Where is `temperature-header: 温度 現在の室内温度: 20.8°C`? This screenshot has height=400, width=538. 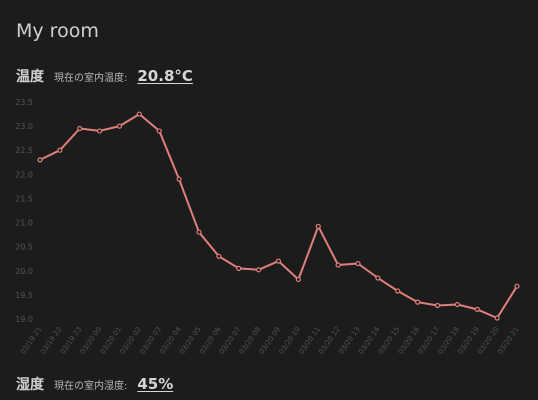 temperature-header: 温度 現在の室内温度: 20.8°C is located at coordinates (104, 76).